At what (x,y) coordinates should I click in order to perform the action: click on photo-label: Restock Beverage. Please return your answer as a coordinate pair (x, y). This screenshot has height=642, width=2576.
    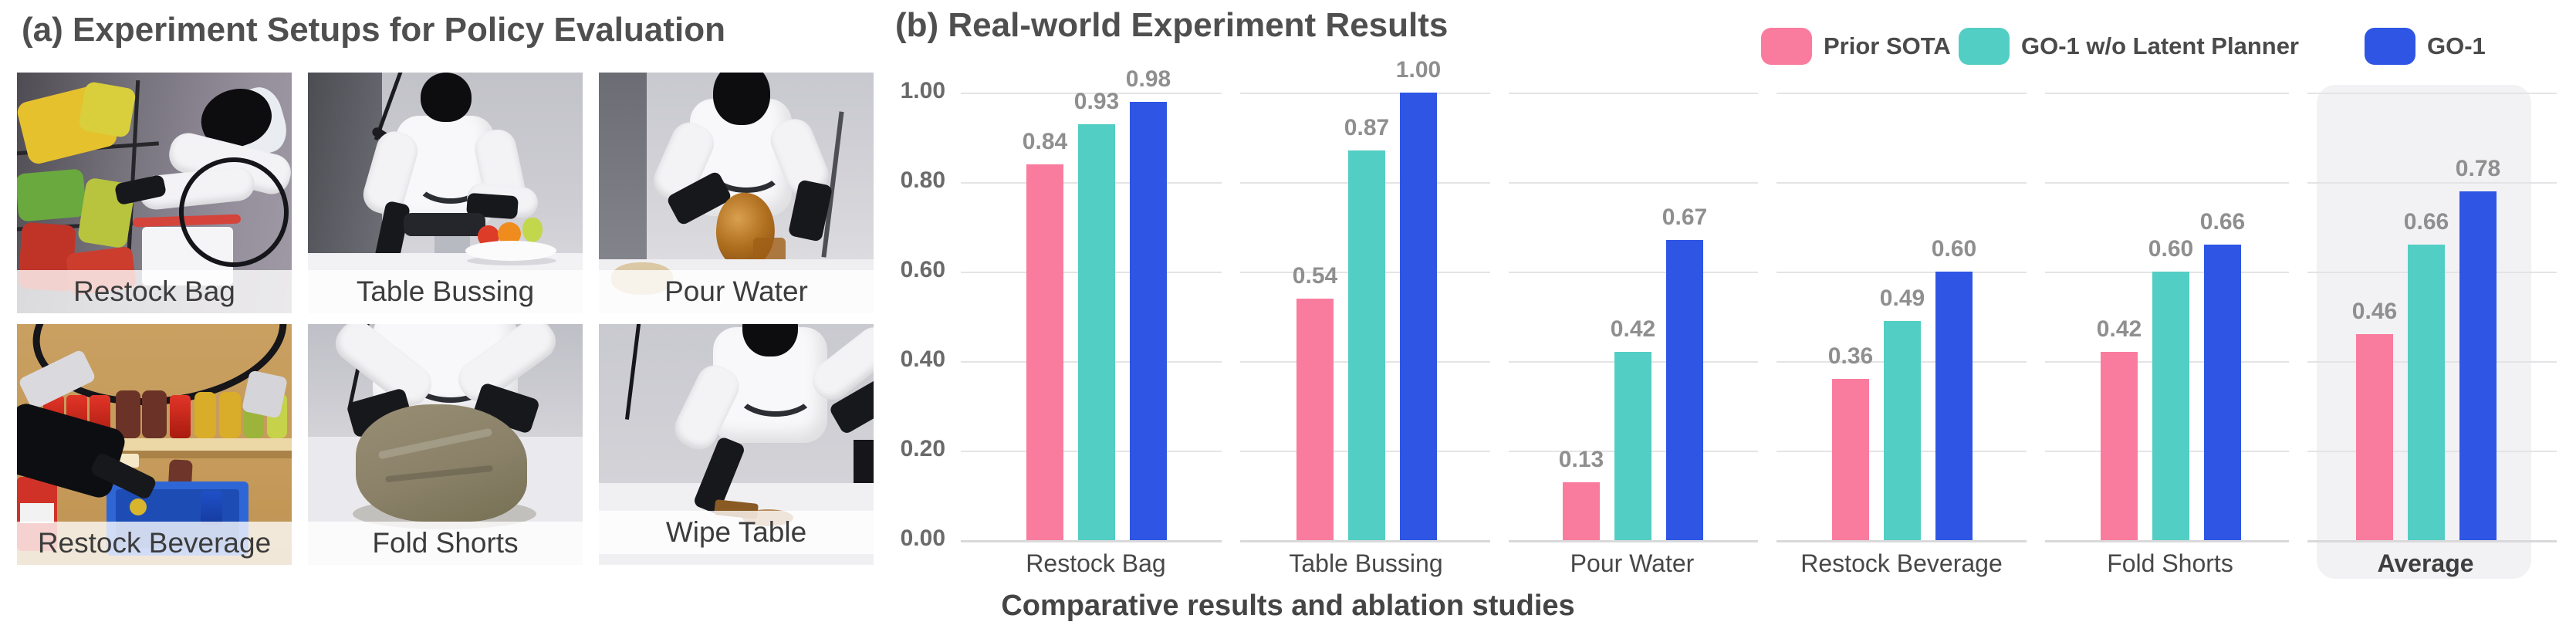
    Looking at the image, I should click on (154, 543).